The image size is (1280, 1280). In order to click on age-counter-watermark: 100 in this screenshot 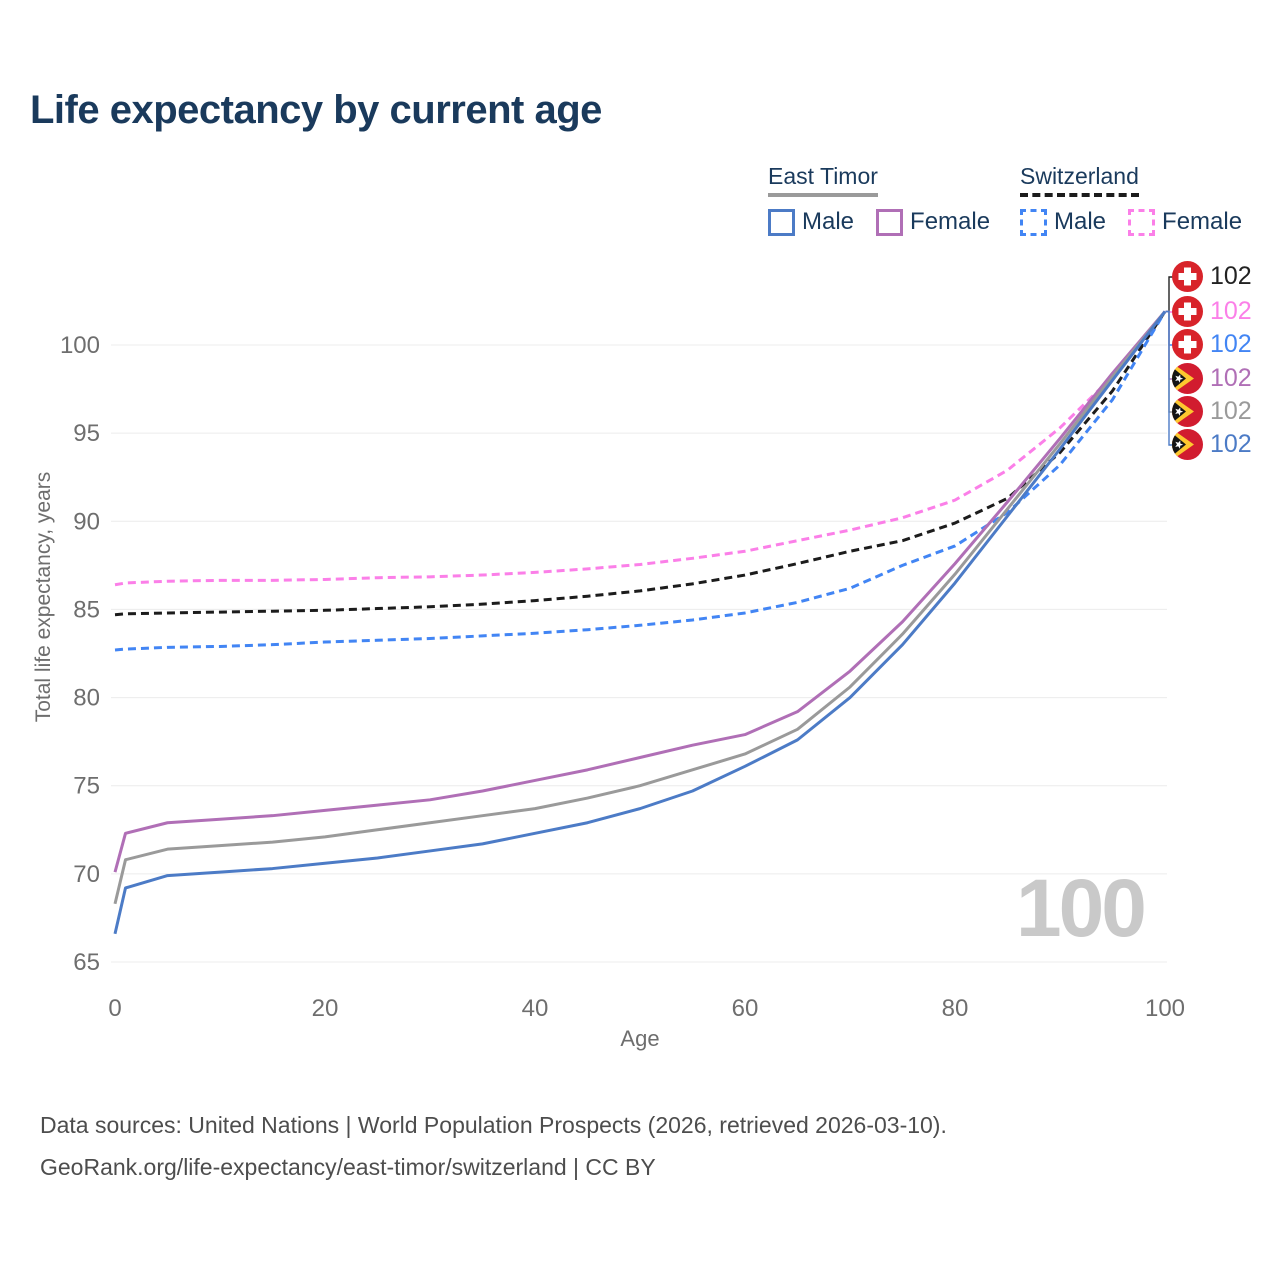, I will do `click(1081, 908)`.